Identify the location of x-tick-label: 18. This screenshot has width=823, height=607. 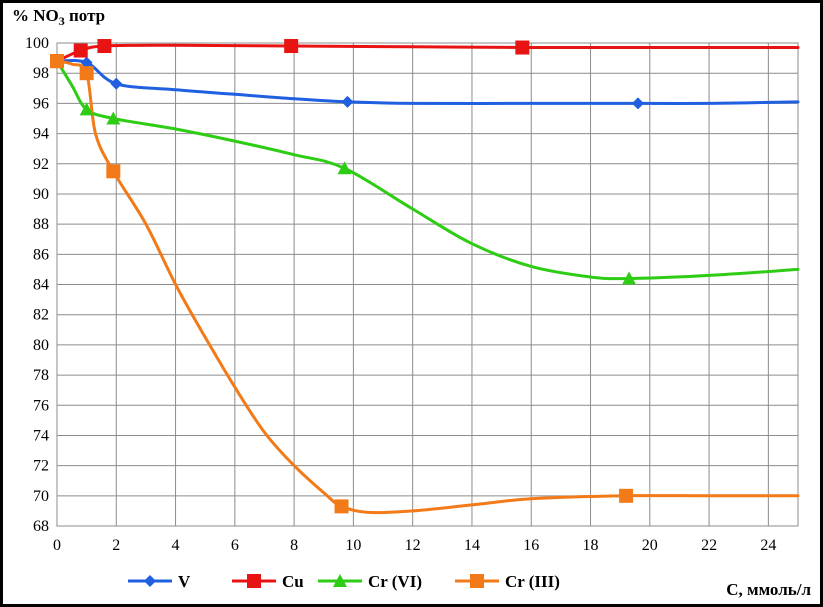
(591, 545).